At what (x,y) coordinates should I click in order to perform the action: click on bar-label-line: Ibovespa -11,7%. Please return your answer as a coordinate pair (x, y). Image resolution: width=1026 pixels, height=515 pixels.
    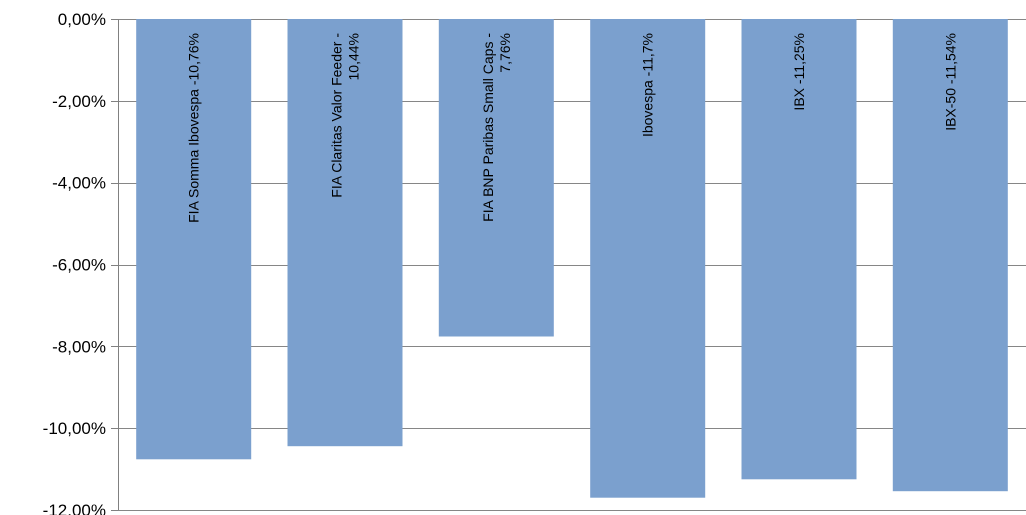
    Looking at the image, I should click on (648, 85).